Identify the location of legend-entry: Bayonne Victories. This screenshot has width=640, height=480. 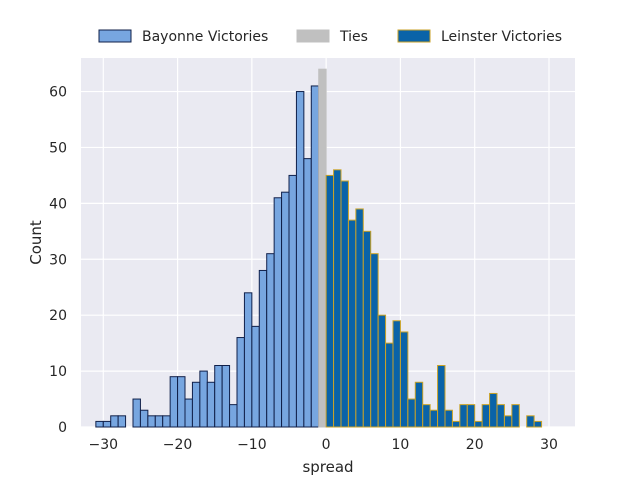
(183, 37).